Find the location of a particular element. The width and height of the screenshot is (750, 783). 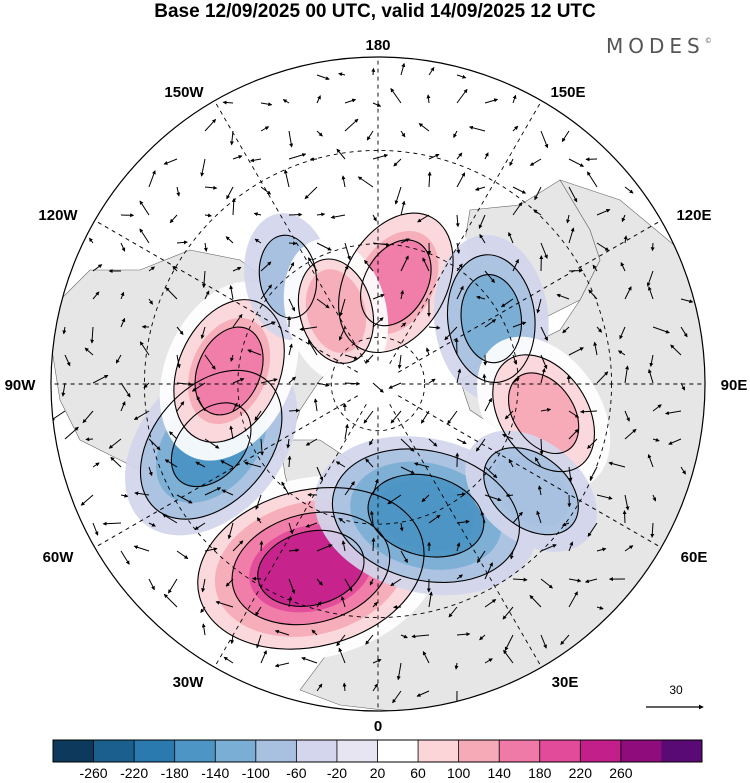

label-90w: 90W is located at coordinates (21, 385).